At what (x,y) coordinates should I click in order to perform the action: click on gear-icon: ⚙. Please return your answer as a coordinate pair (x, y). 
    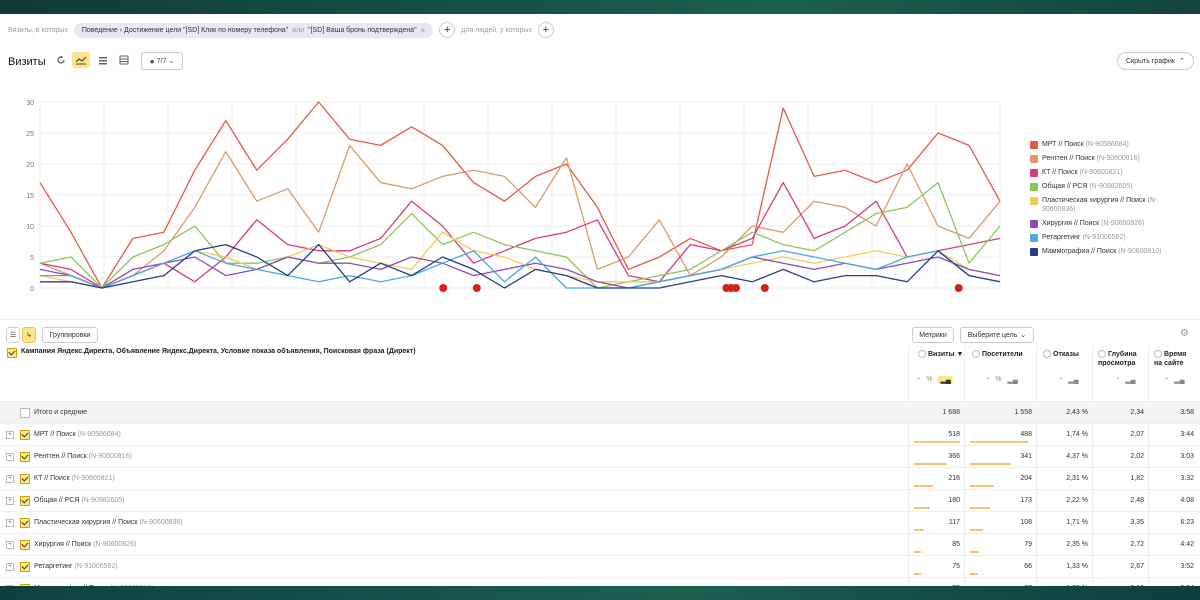
    Looking at the image, I should click on (1184, 333).